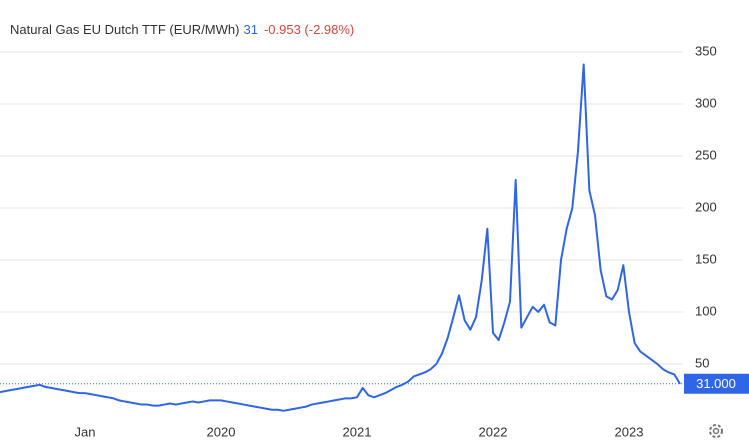 This screenshot has width=749, height=448. I want to click on last-value-tag, so click(716, 383).